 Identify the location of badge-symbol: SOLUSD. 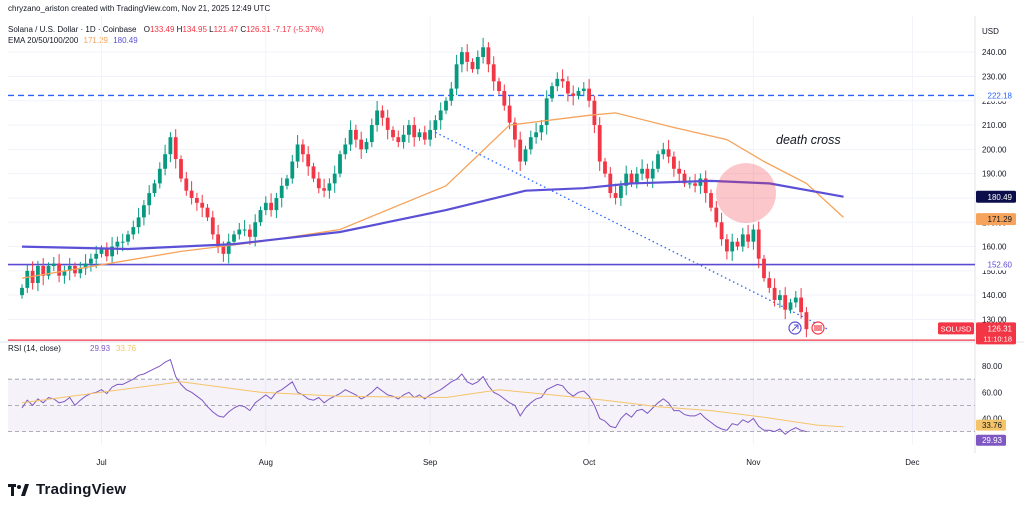
(956, 328).